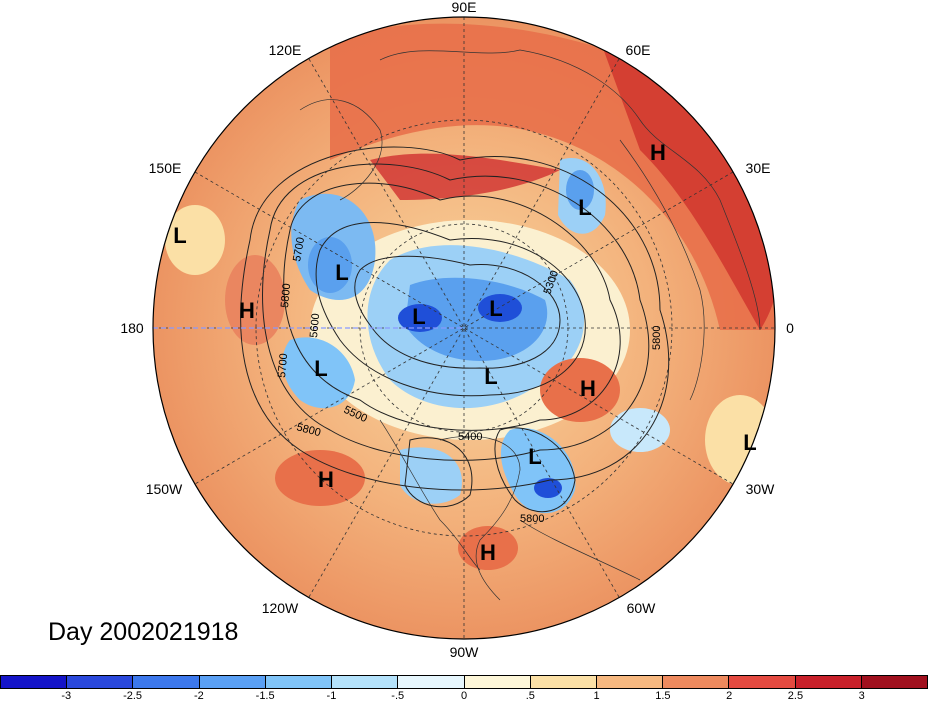 The height and width of the screenshot is (702, 928). I want to click on lon-label-120w: 120W, so click(280, 608).